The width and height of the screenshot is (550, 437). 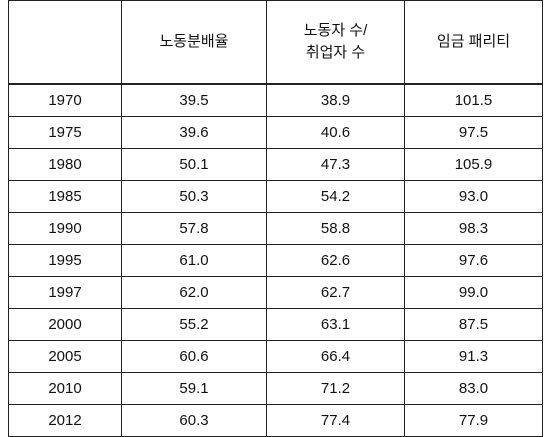 I want to click on table-row: 1975 39.6 40.6 97.5, so click(x=275, y=132).